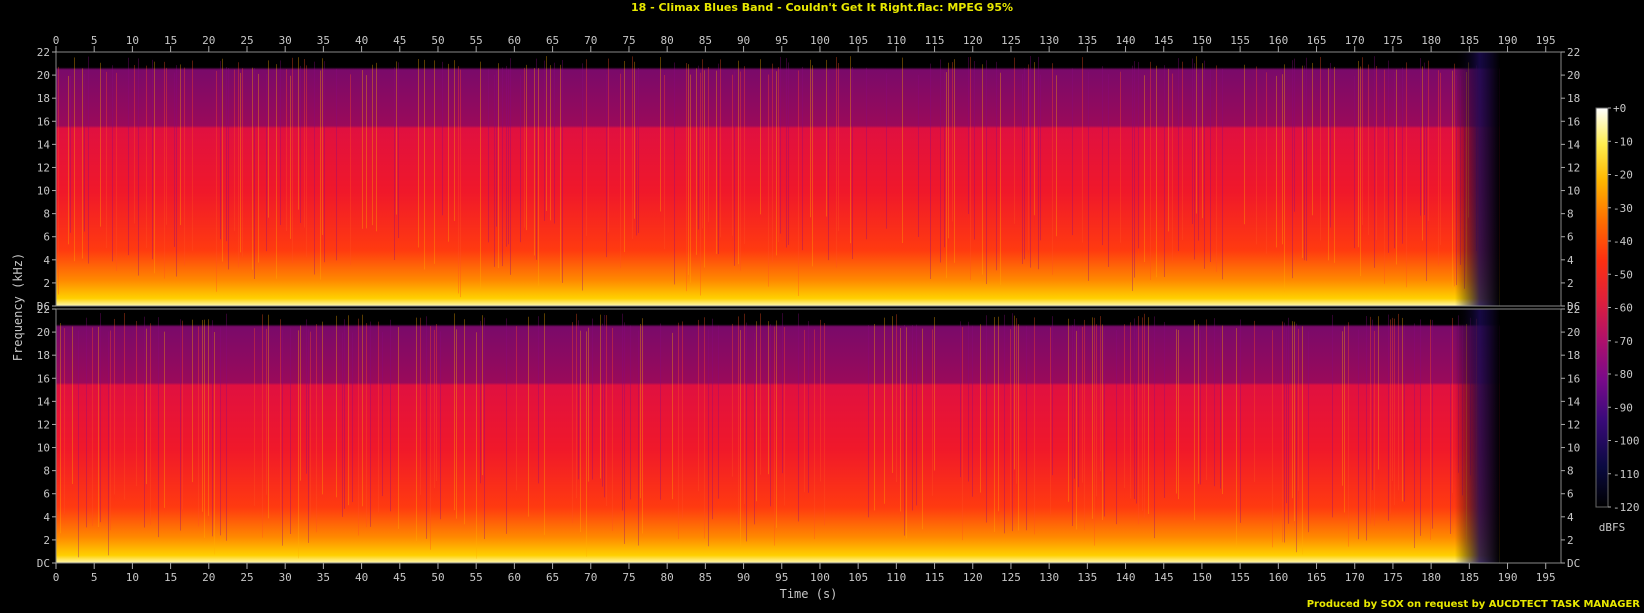  Describe the element at coordinates (781, 40) in the screenshot. I see `x-tick-label-top: 95` at that location.